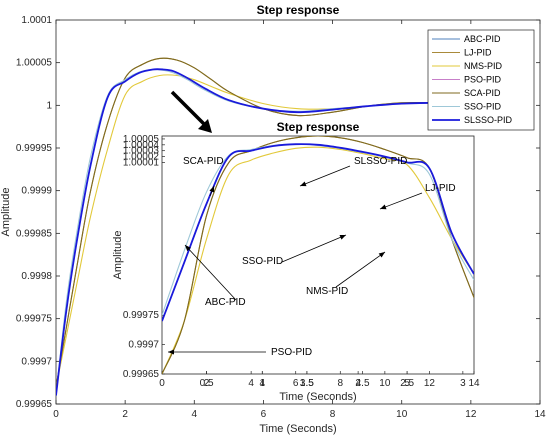  Describe the element at coordinates (118, 255) in the screenshot. I see `inset-y-axis-label: Amplitude` at that location.